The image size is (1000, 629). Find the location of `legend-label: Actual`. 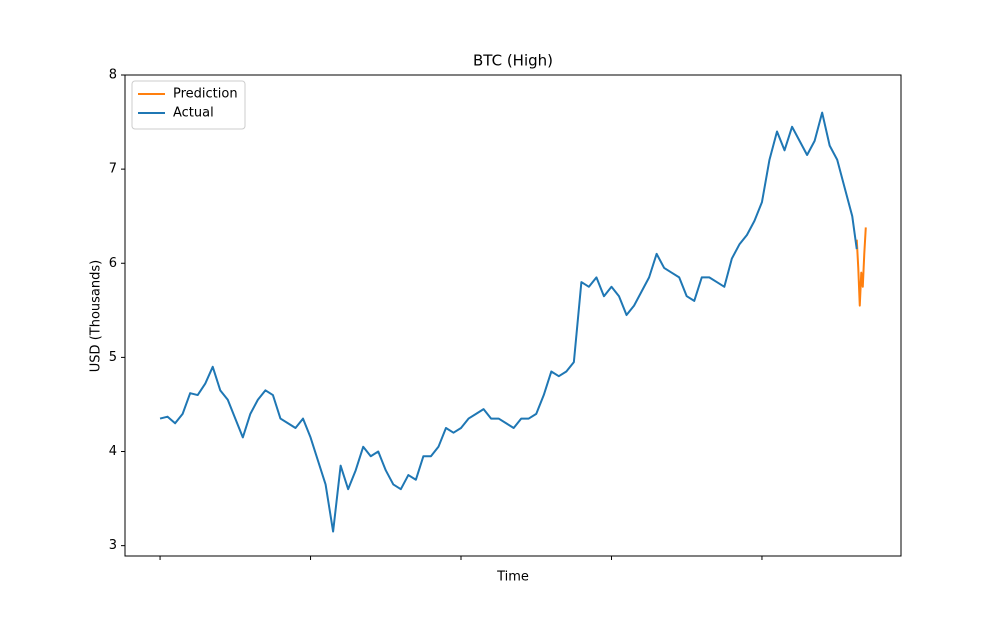

legend-label: Actual is located at coordinates (193, 113).